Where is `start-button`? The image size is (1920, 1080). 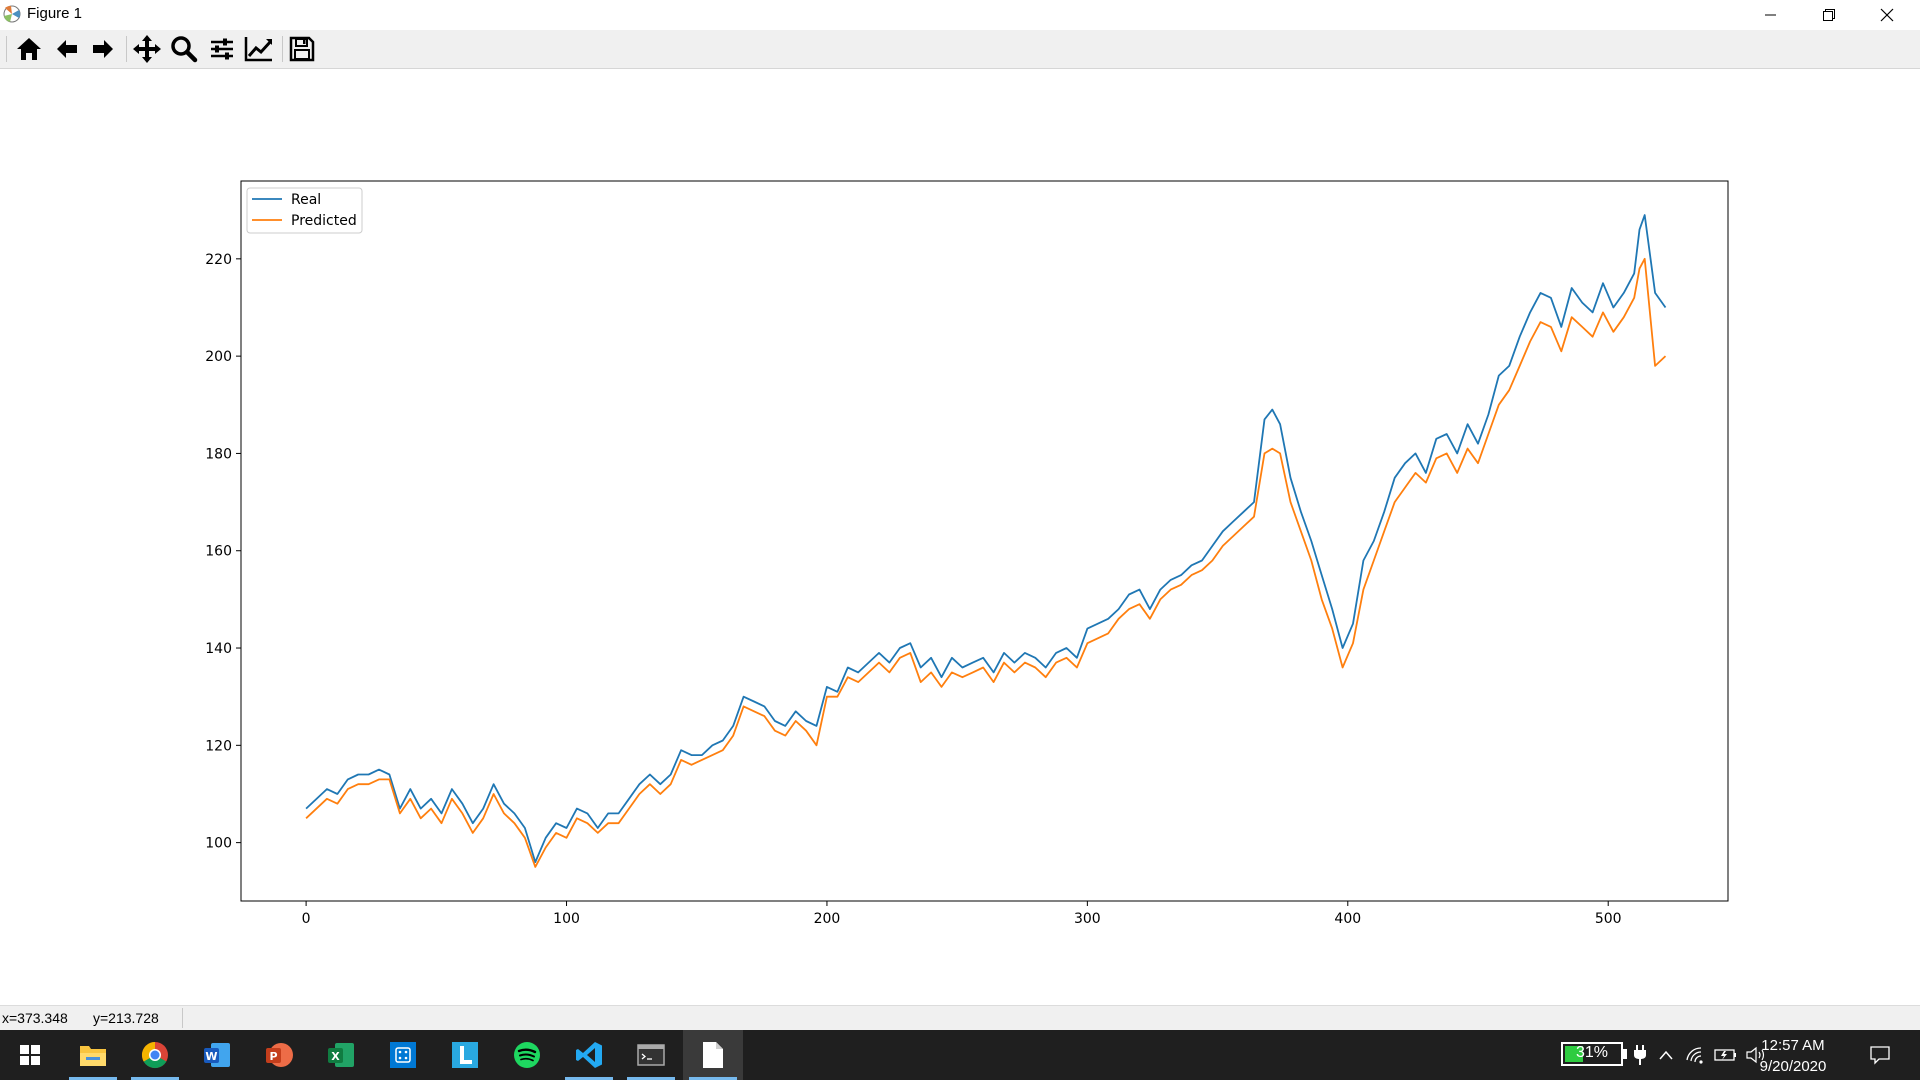 start-button is located at coordinates (30, 1055).